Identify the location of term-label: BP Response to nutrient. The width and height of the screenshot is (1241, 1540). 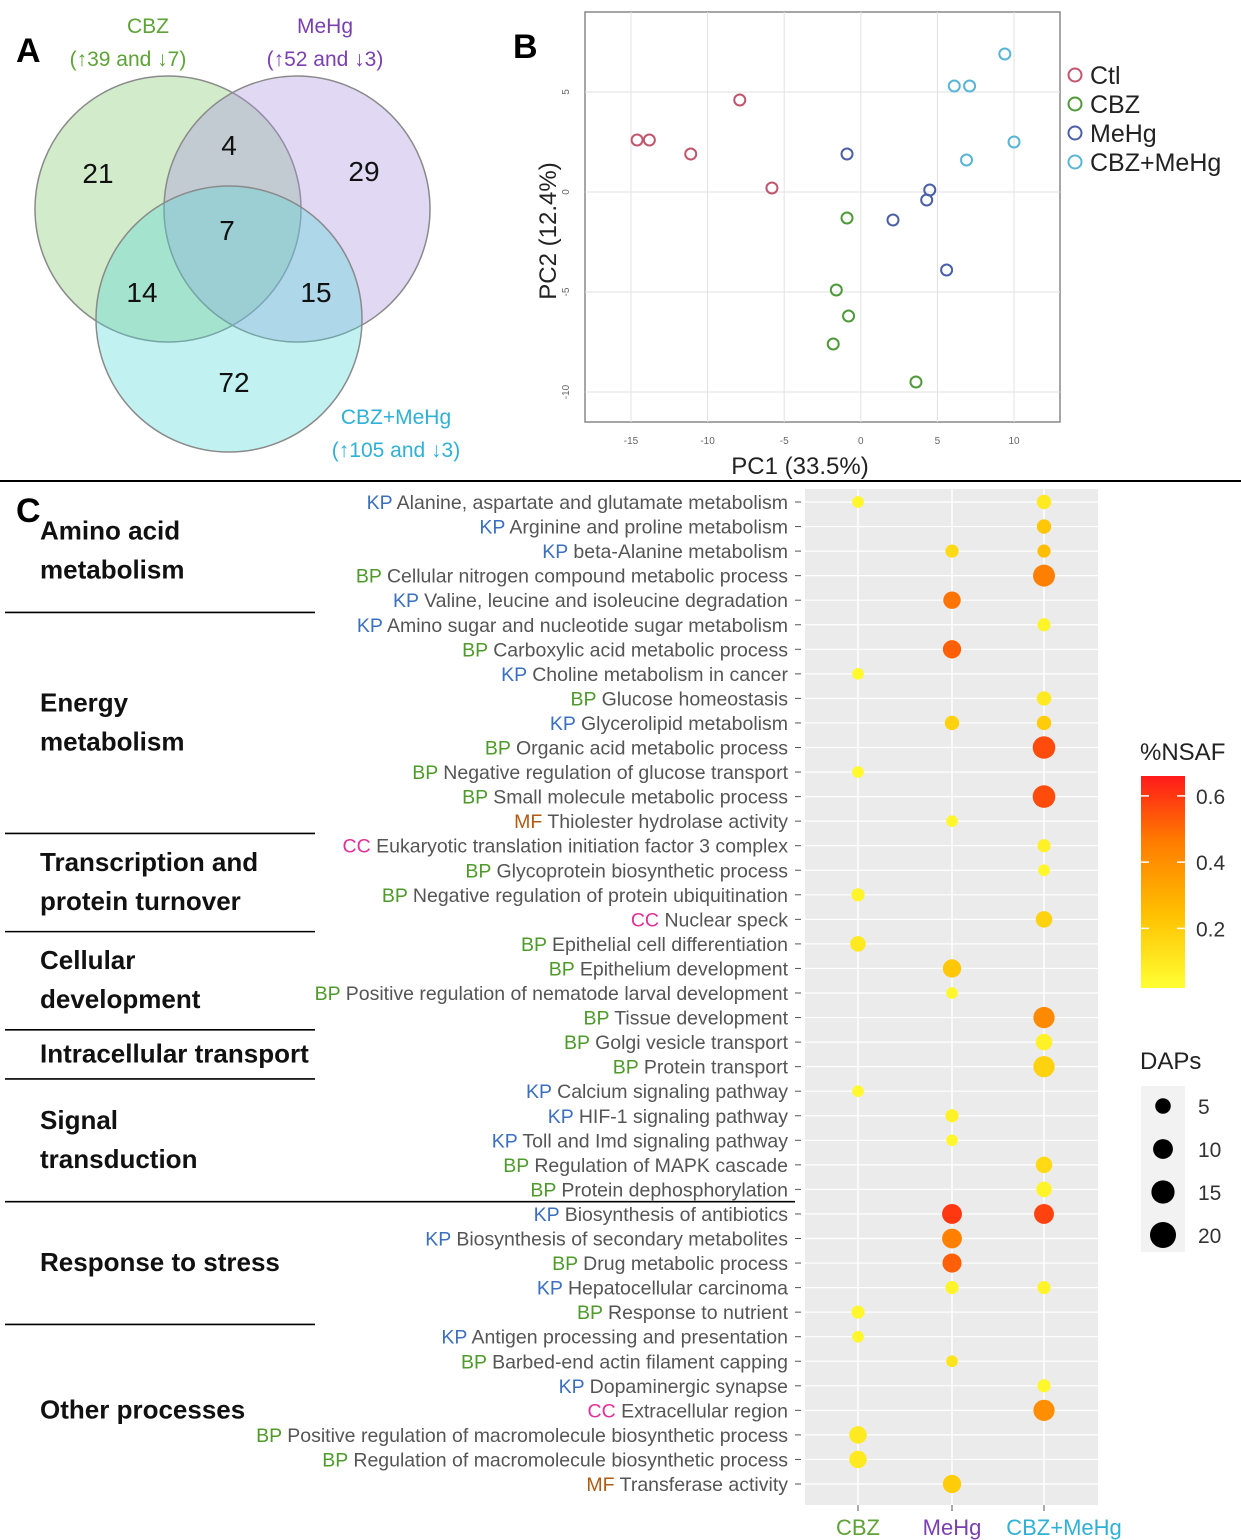
(683, 1313).